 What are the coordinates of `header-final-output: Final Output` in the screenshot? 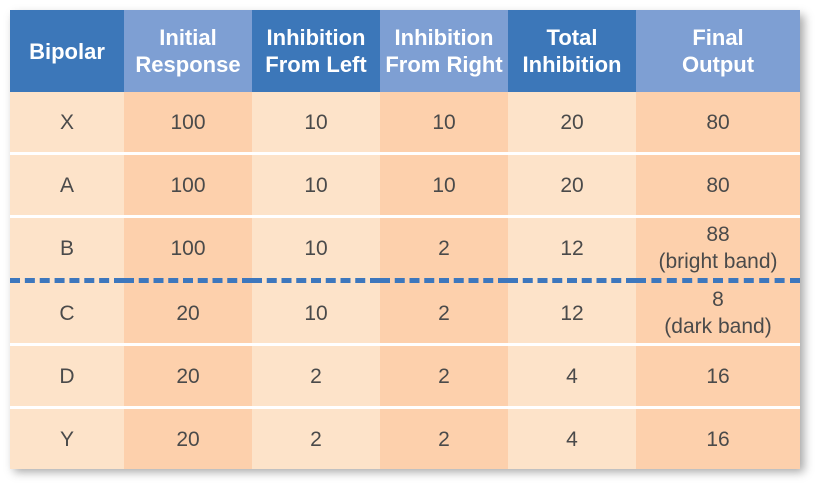 It's located at (718, 51).